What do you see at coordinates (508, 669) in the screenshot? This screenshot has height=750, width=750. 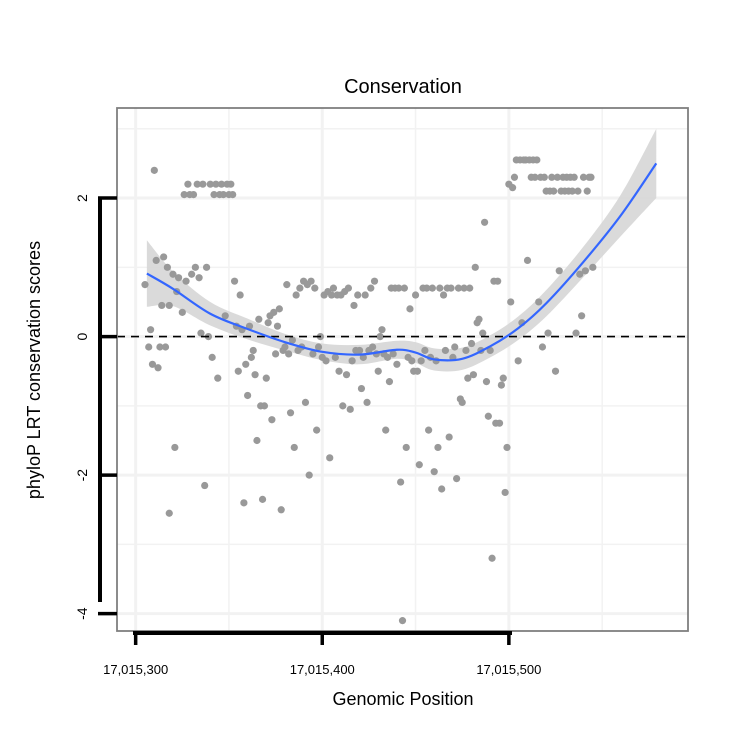 I see `x-tick-label: 17,015,500` at bounding box center [508, 669].